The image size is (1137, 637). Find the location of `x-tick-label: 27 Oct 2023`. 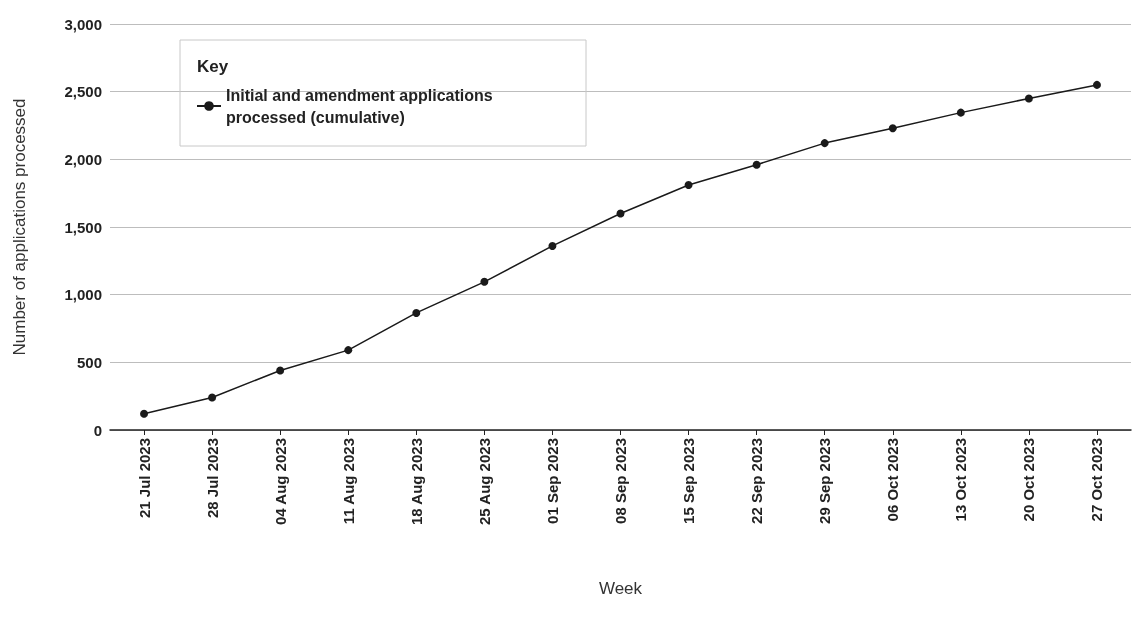

x-tick-label: 27 Oct 2023 is located at coordinates (1097, 480).